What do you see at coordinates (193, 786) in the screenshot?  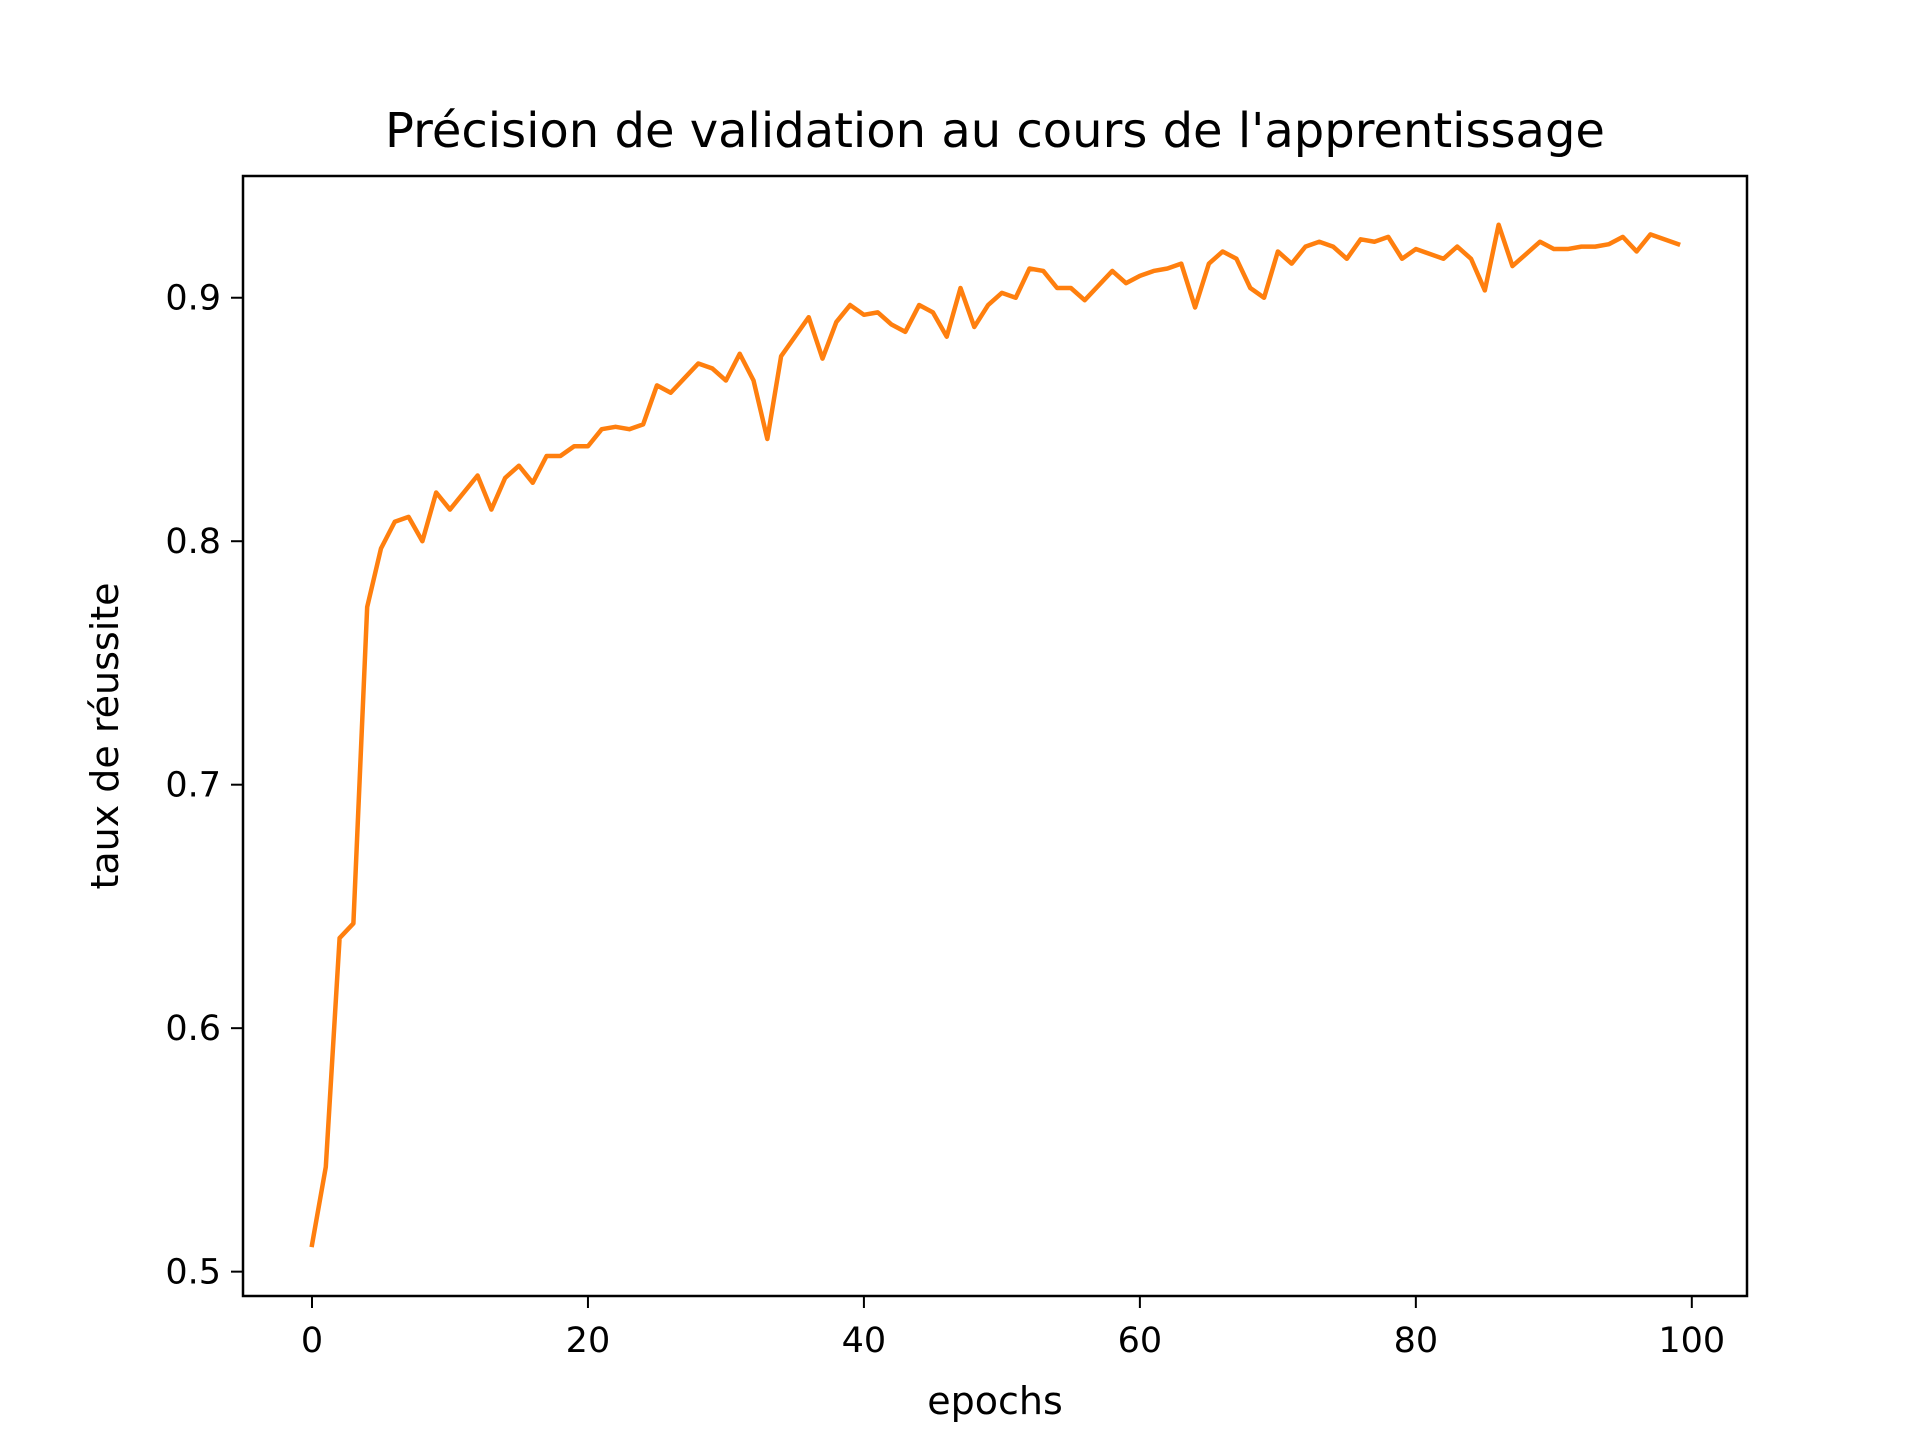 I see `y-tick-label: 0.7` at bounding box center [193, 786].